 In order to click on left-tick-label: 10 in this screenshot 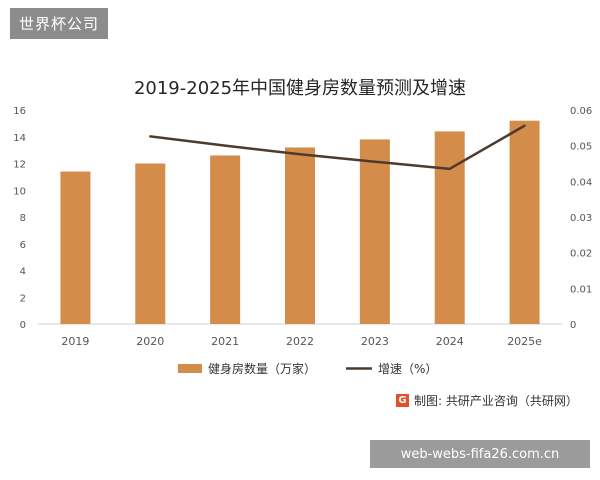, I will do `click(19, 191)`.